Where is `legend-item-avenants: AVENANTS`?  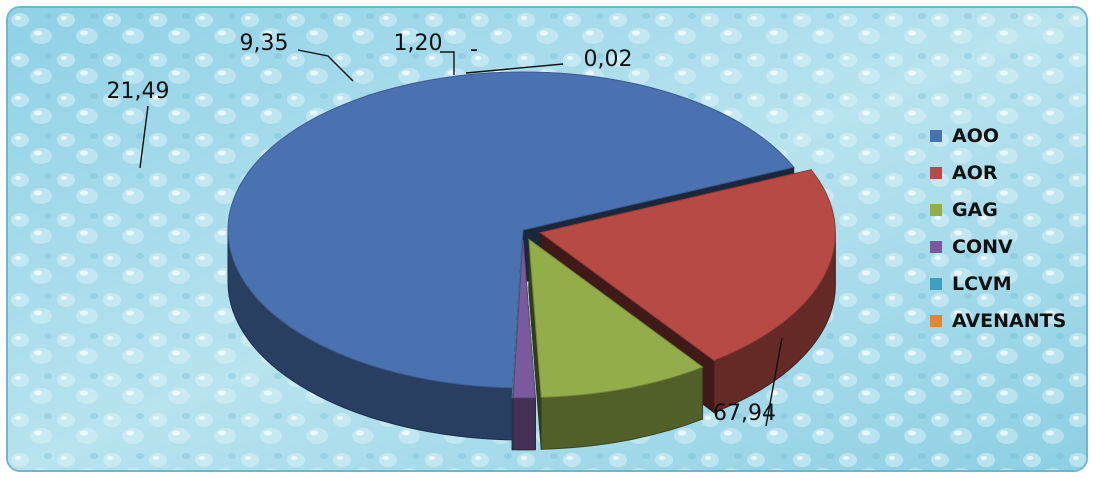
legend-item-avenants: AVENANTS is located at coordinates (998, 321).